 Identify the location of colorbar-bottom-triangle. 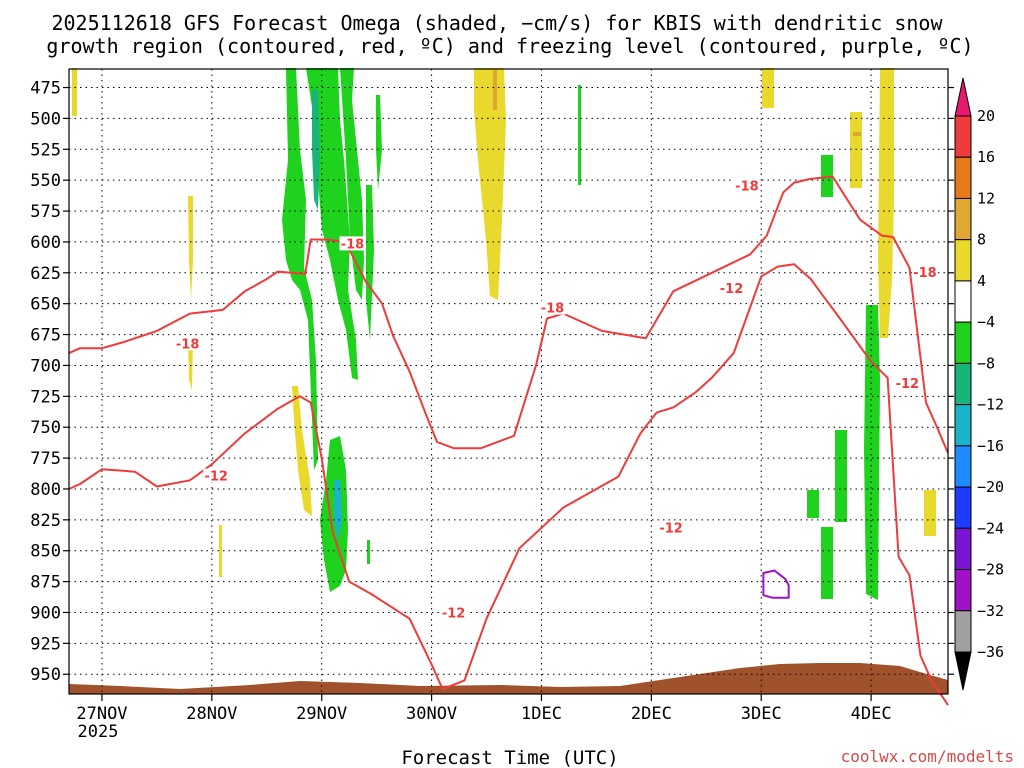
(963, 671).